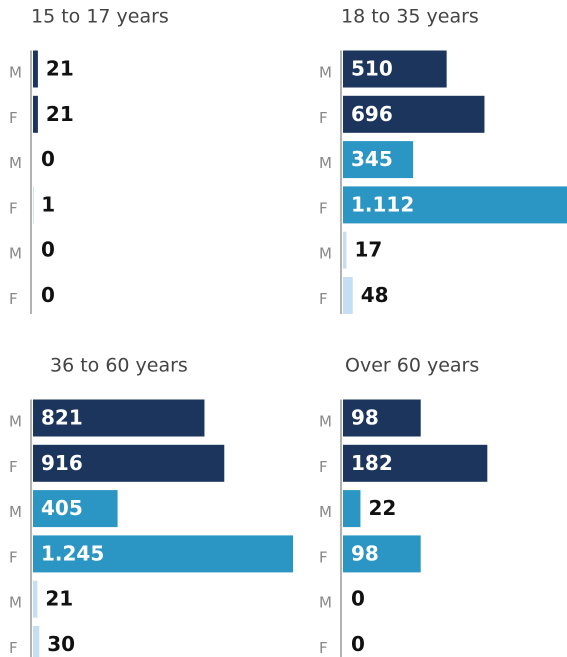 This screenshot has width=567, height=657. Describe the element at coordinates (382, 204) in the screenshot. I see `value-label: 1.112` at that location.